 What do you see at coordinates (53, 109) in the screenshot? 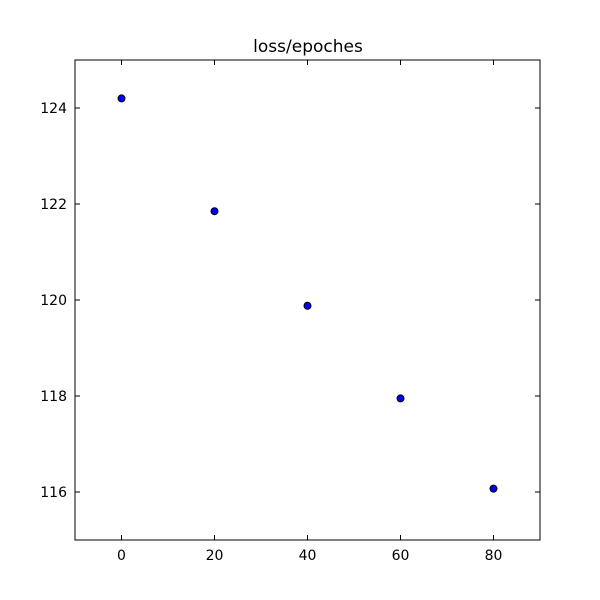
I see `y-tick-label: 124` at bounding box center [53, 109].